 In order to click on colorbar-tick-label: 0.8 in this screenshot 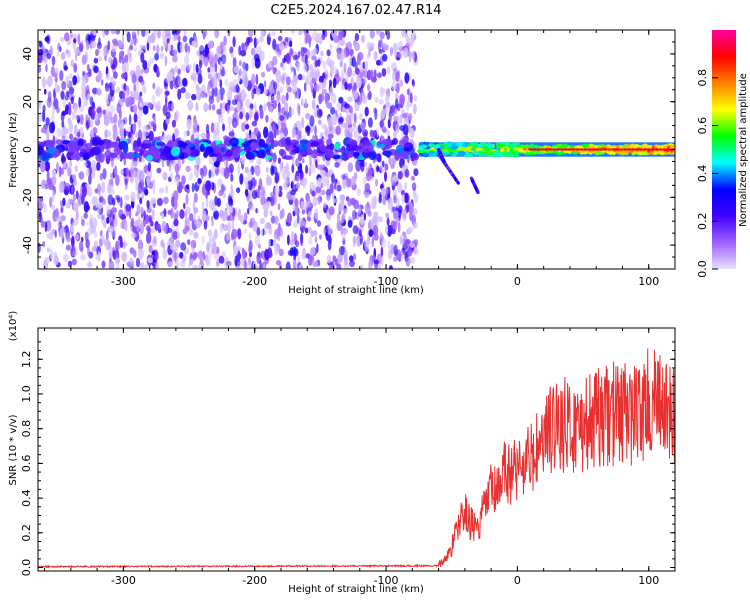, I will do `click(702, 78)`.